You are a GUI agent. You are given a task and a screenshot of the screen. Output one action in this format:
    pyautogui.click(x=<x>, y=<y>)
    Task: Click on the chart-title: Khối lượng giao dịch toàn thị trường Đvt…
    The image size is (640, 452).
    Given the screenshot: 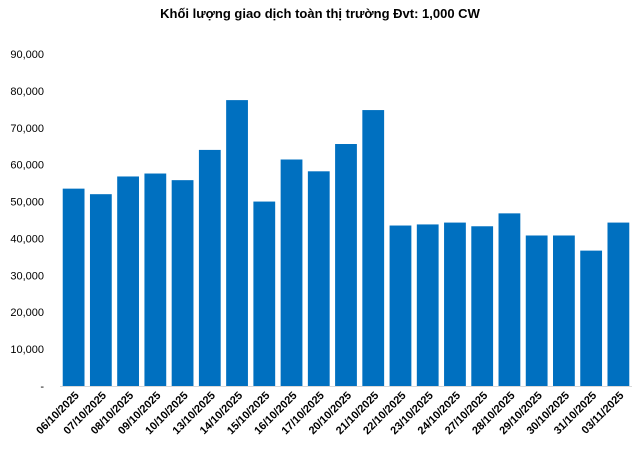 What is the action you would take?
    pyautogui.click(x=320, y=13)
    